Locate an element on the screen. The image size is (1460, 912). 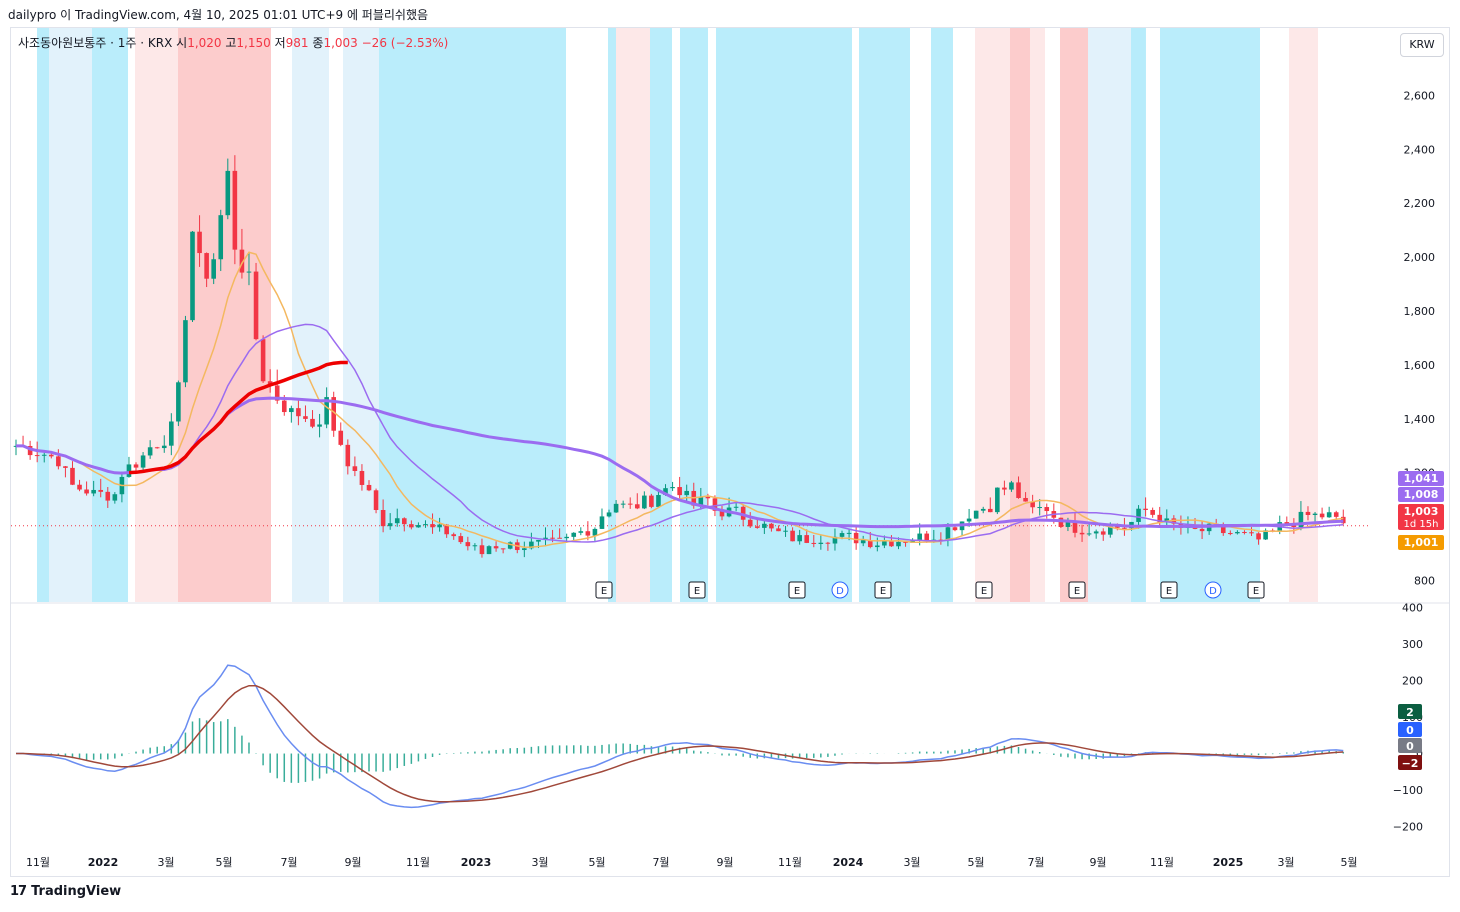
close-value: 1,003 is located at coordinates (340, 43).